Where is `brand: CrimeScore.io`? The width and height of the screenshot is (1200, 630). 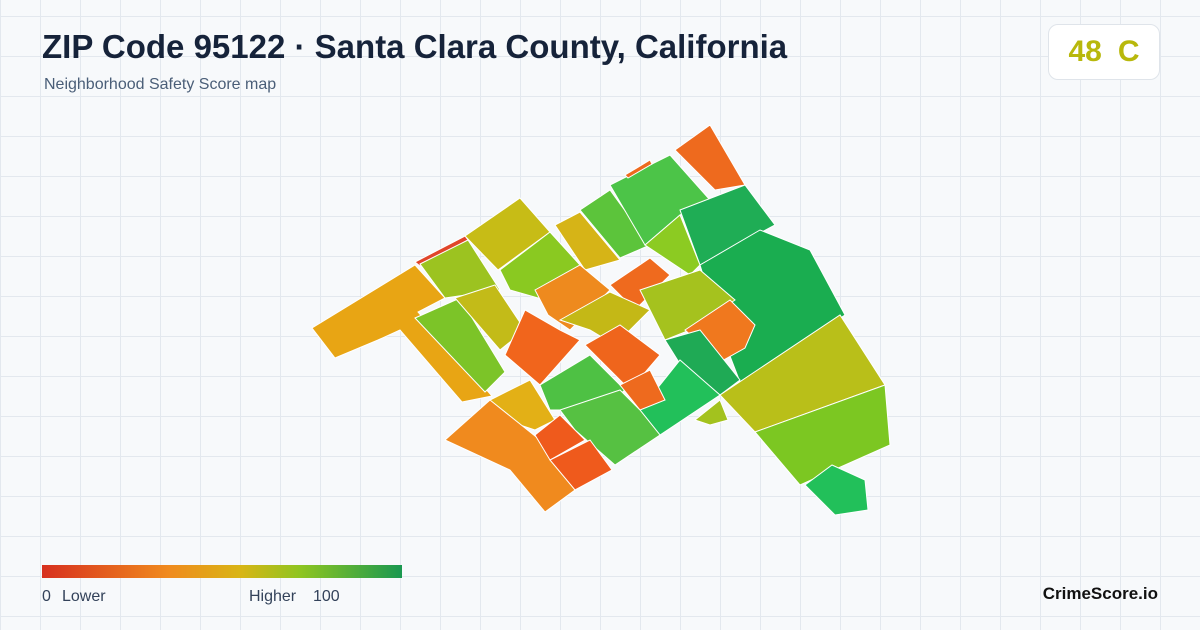
brand: CrimeScore.io is located at coordinates (1100, 593).